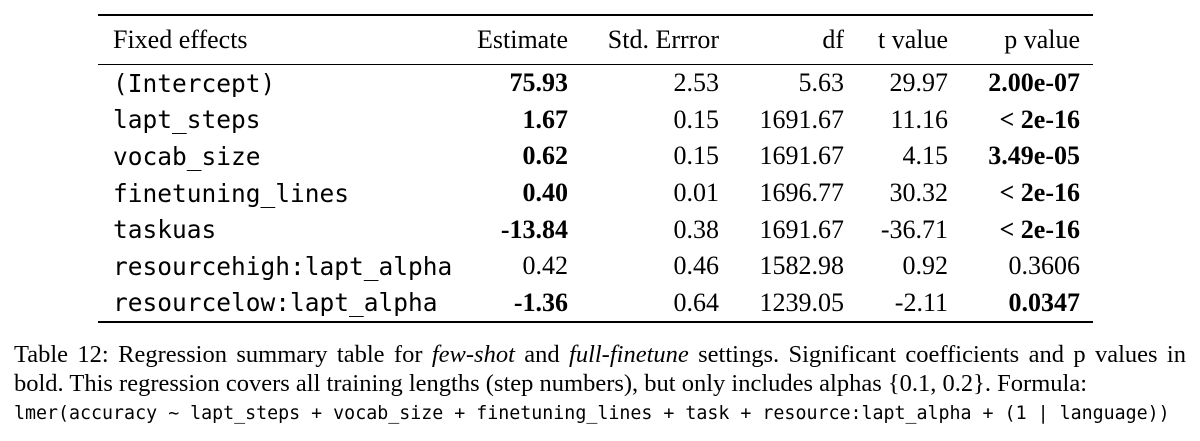 This screenshot has width=1200, height=441. Describe the element at coordinates (545, 156) in the screenshot. I see `estimate-value: 0.62` at that location.